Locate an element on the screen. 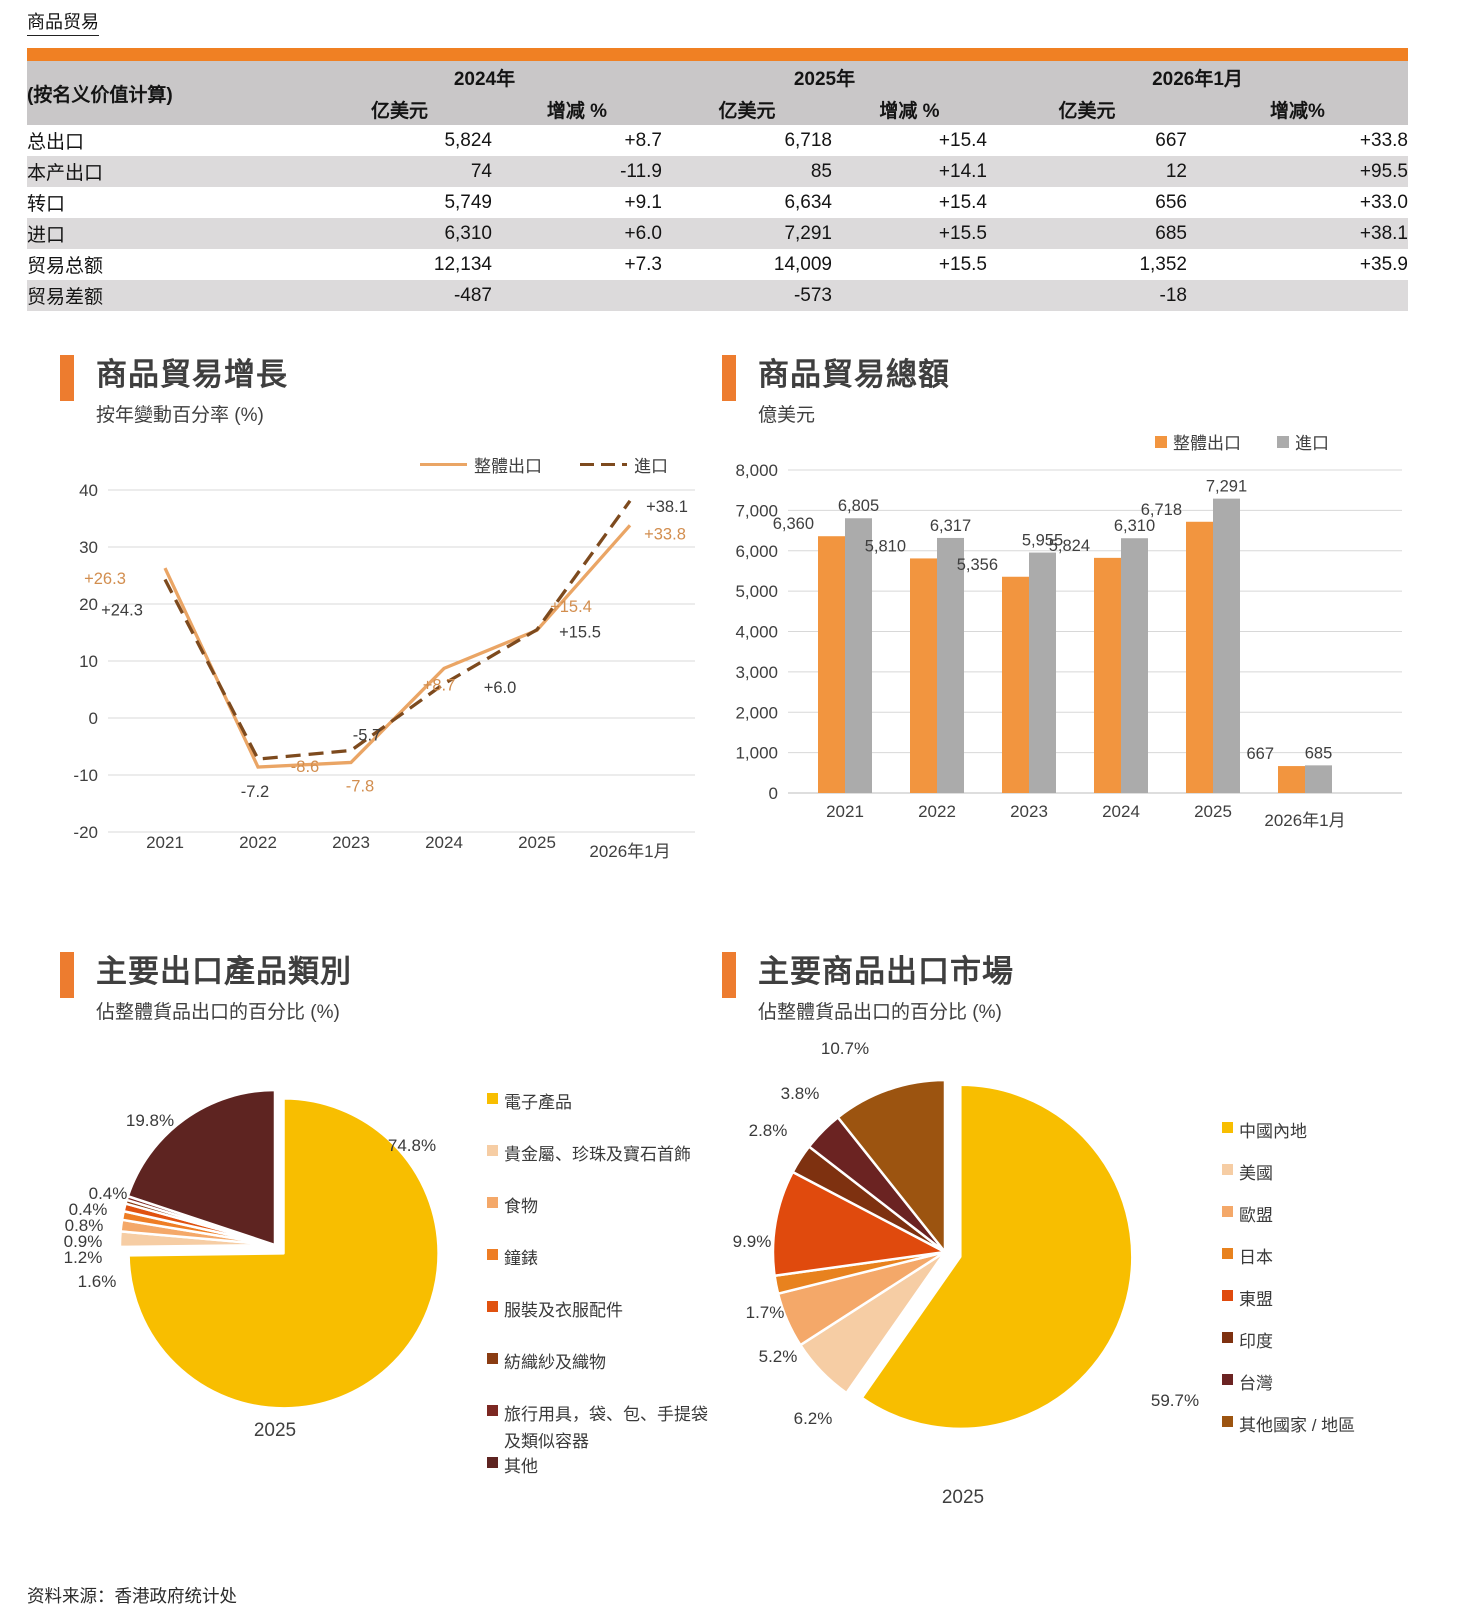  table-cell: 74 is located at coordinates (481, 171).